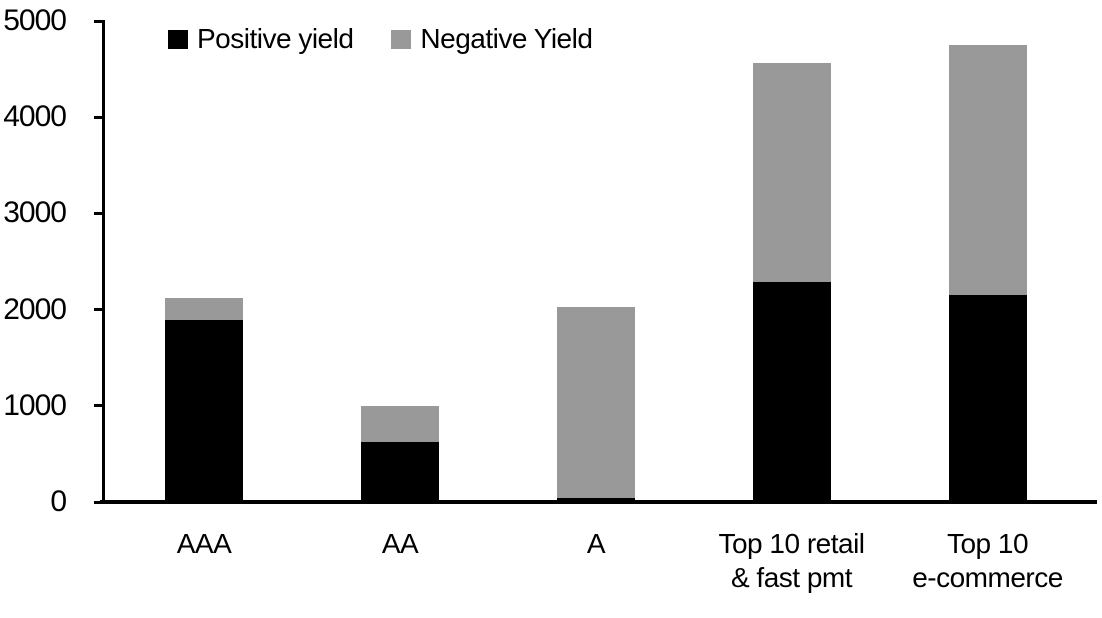 Image resolution: width=1102 pixels, height=618 pixels. Describe the element at coordinates (35, 213) in the screenshot. I see `y-axis-label-3000: 3000` at that location.